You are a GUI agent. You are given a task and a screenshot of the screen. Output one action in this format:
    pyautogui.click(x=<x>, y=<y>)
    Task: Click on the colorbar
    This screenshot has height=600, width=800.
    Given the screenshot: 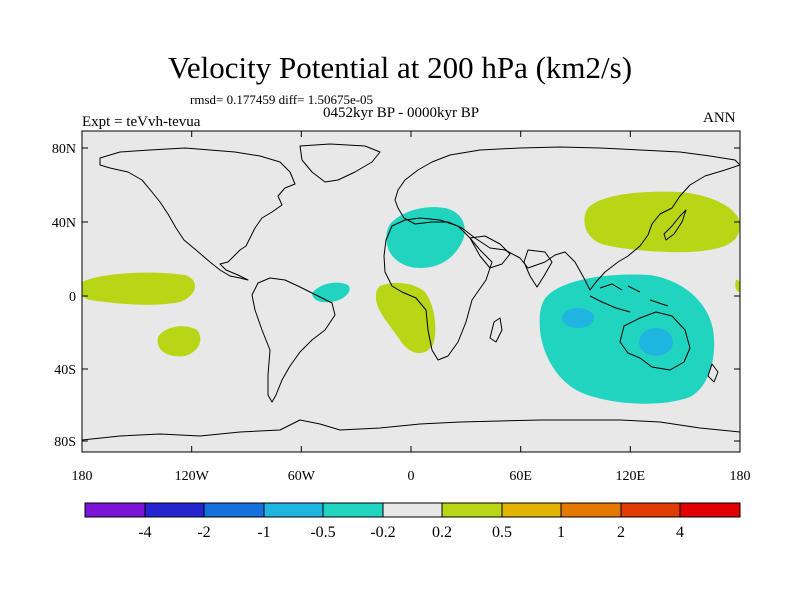 What is the action you would take?
    pyautogui.click(x=412, y=510)
    